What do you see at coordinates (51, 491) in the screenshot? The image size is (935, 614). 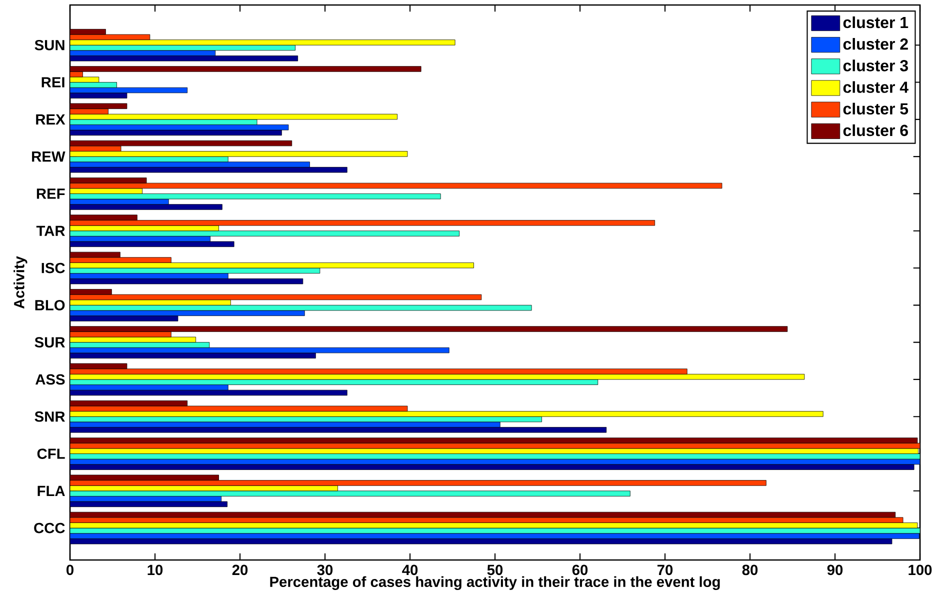 I see `y-tick-label: FLA` at bounding box center [51, 491].